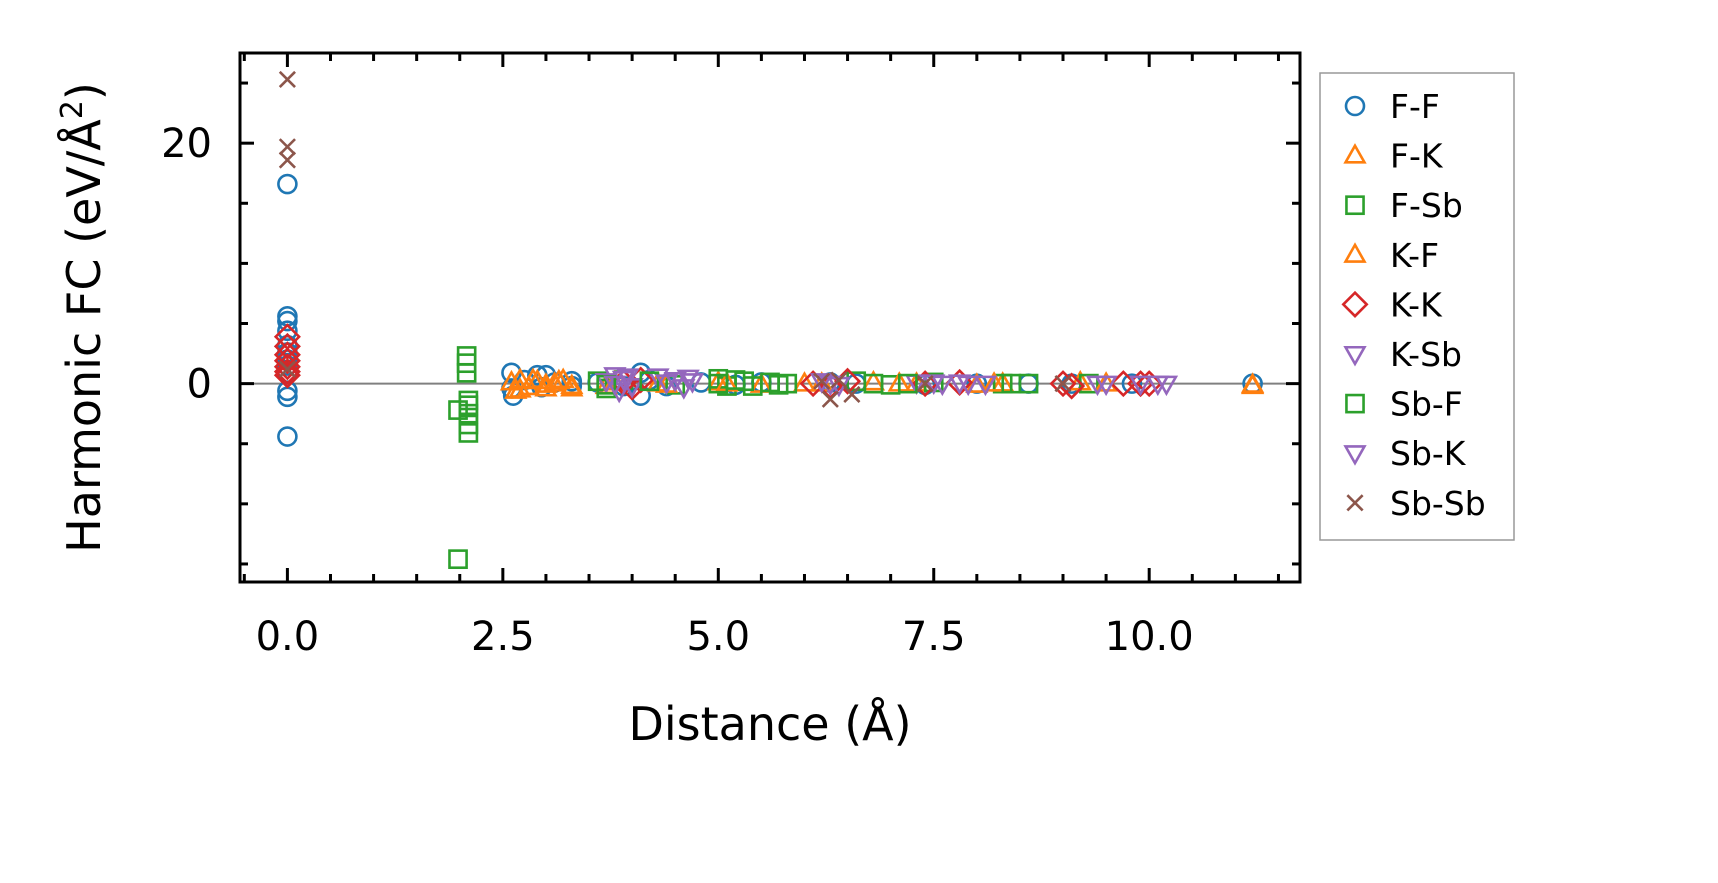 Image resolution: width=1718 pixels, height=883 pixels. I want to click on legend-label: K-K, so click(1416, 304).